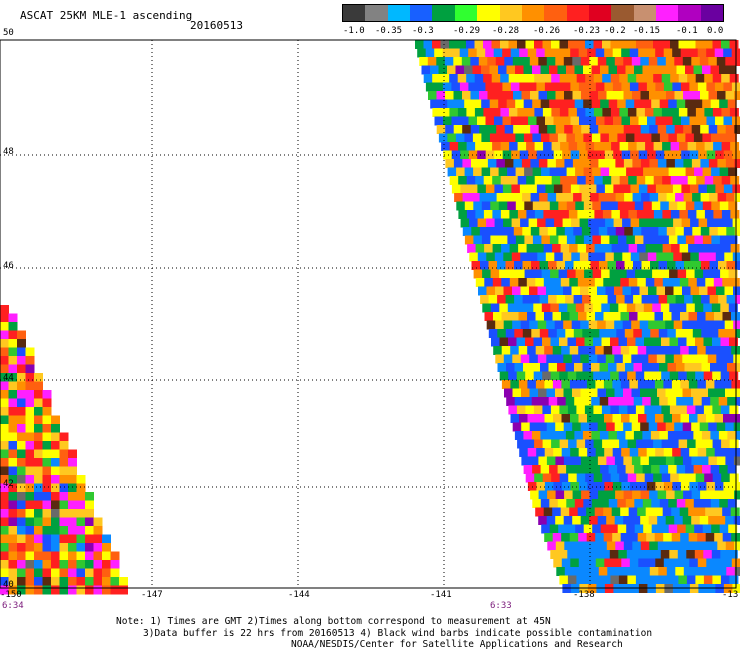 The width and height of the screenshot is (740, 651). What do you see at coordinates (8, 484) in the screenshot?
I see `lat-label-42: 42` at bounding box center [8, 484].